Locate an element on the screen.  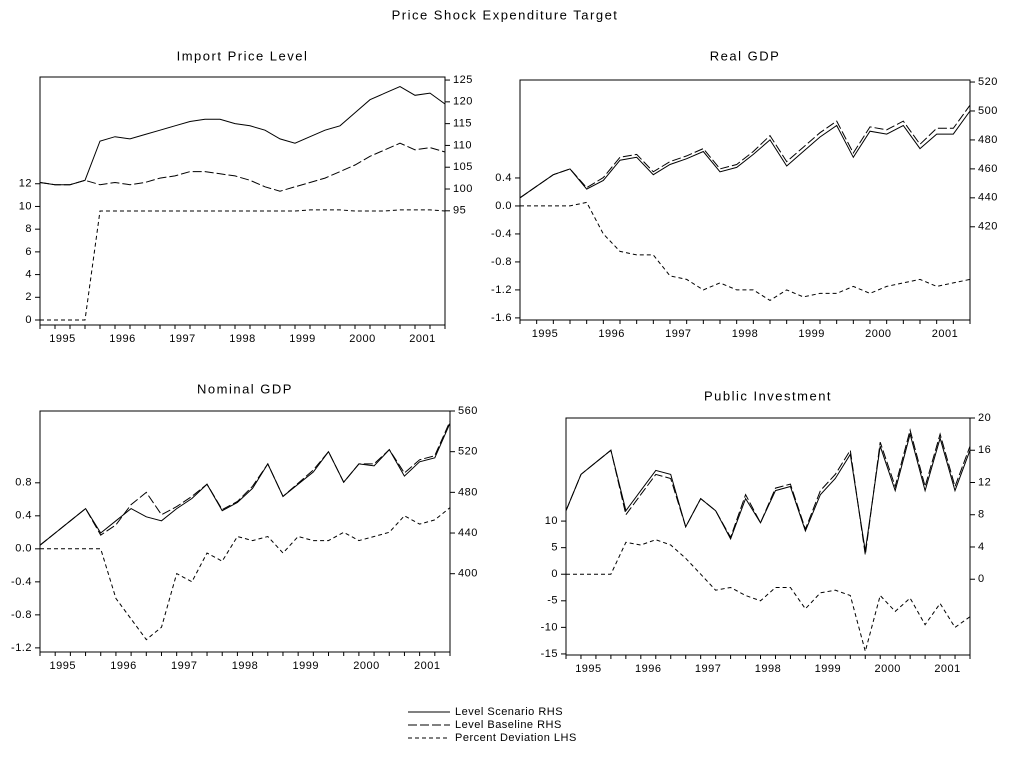
chart-title: Nominal GDP is located at coordinates (245, 388).